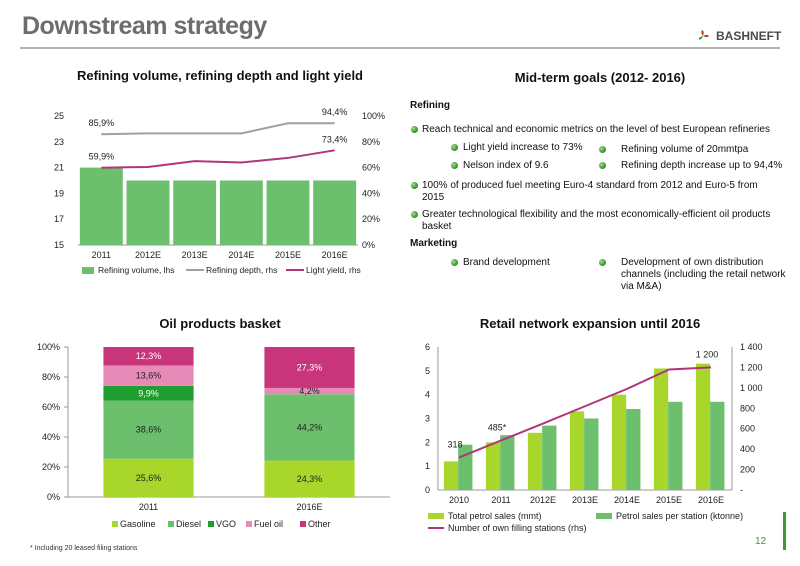 The height and width of the screenshot is (566, 800). Describe the element at coordinates (751, 347) in the screenshot. I see `y-right-tick-label: 1 400` at that location.